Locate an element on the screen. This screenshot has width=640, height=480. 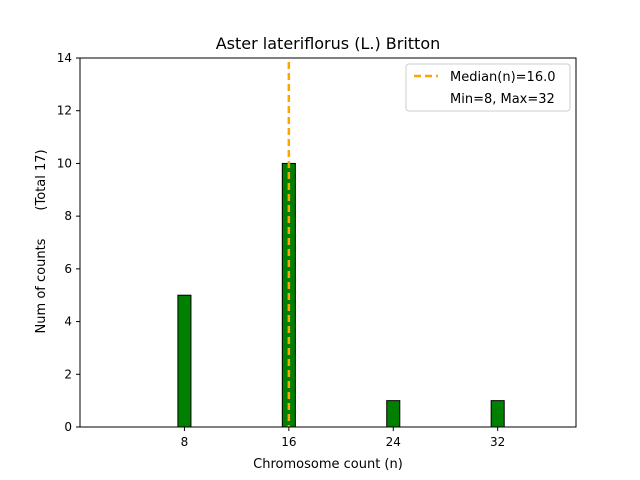
y-tick-label: 0 is located at coordinates (68, 427).